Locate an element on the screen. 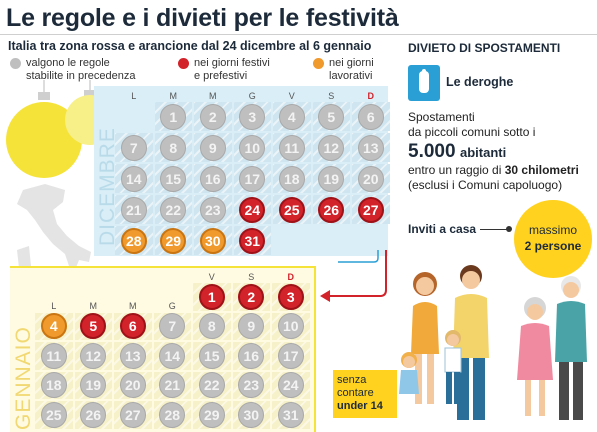 This screenshot has height=432, width=597. title-divider is located at coordinates (298, 34).